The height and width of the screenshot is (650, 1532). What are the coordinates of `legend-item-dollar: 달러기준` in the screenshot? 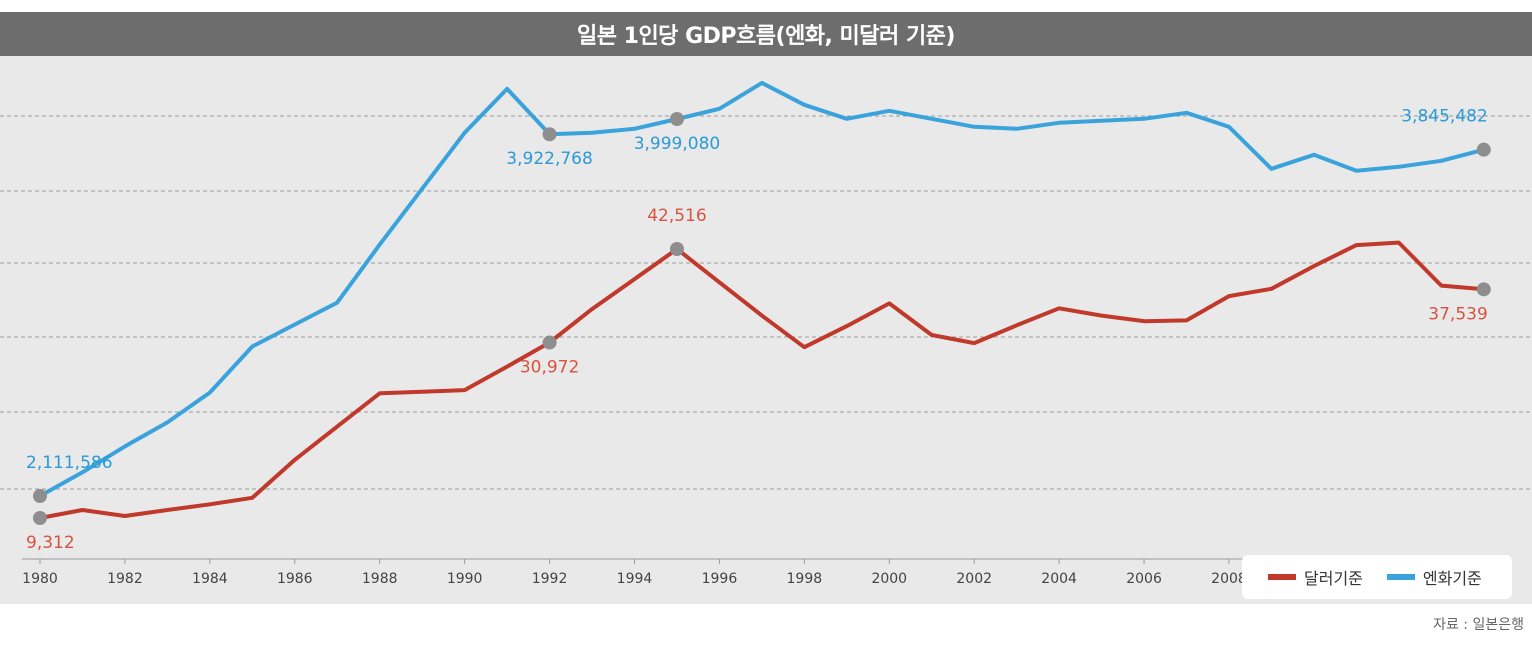 It's located at (1315, 577).